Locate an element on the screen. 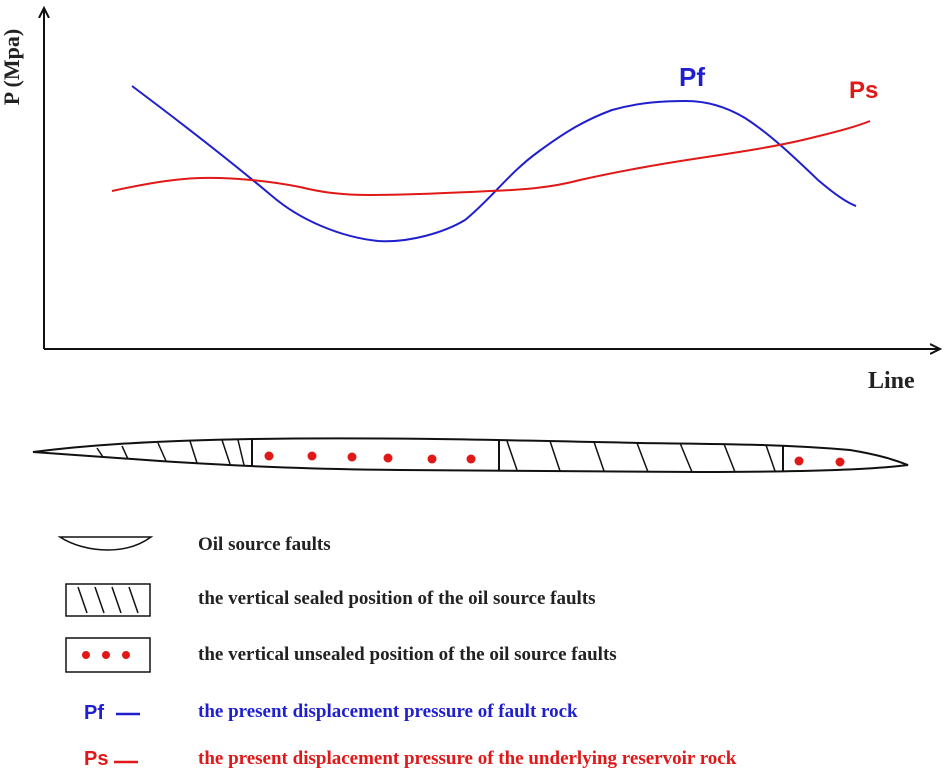  sealed-hatch-middle is located at coordinates (641, 456).